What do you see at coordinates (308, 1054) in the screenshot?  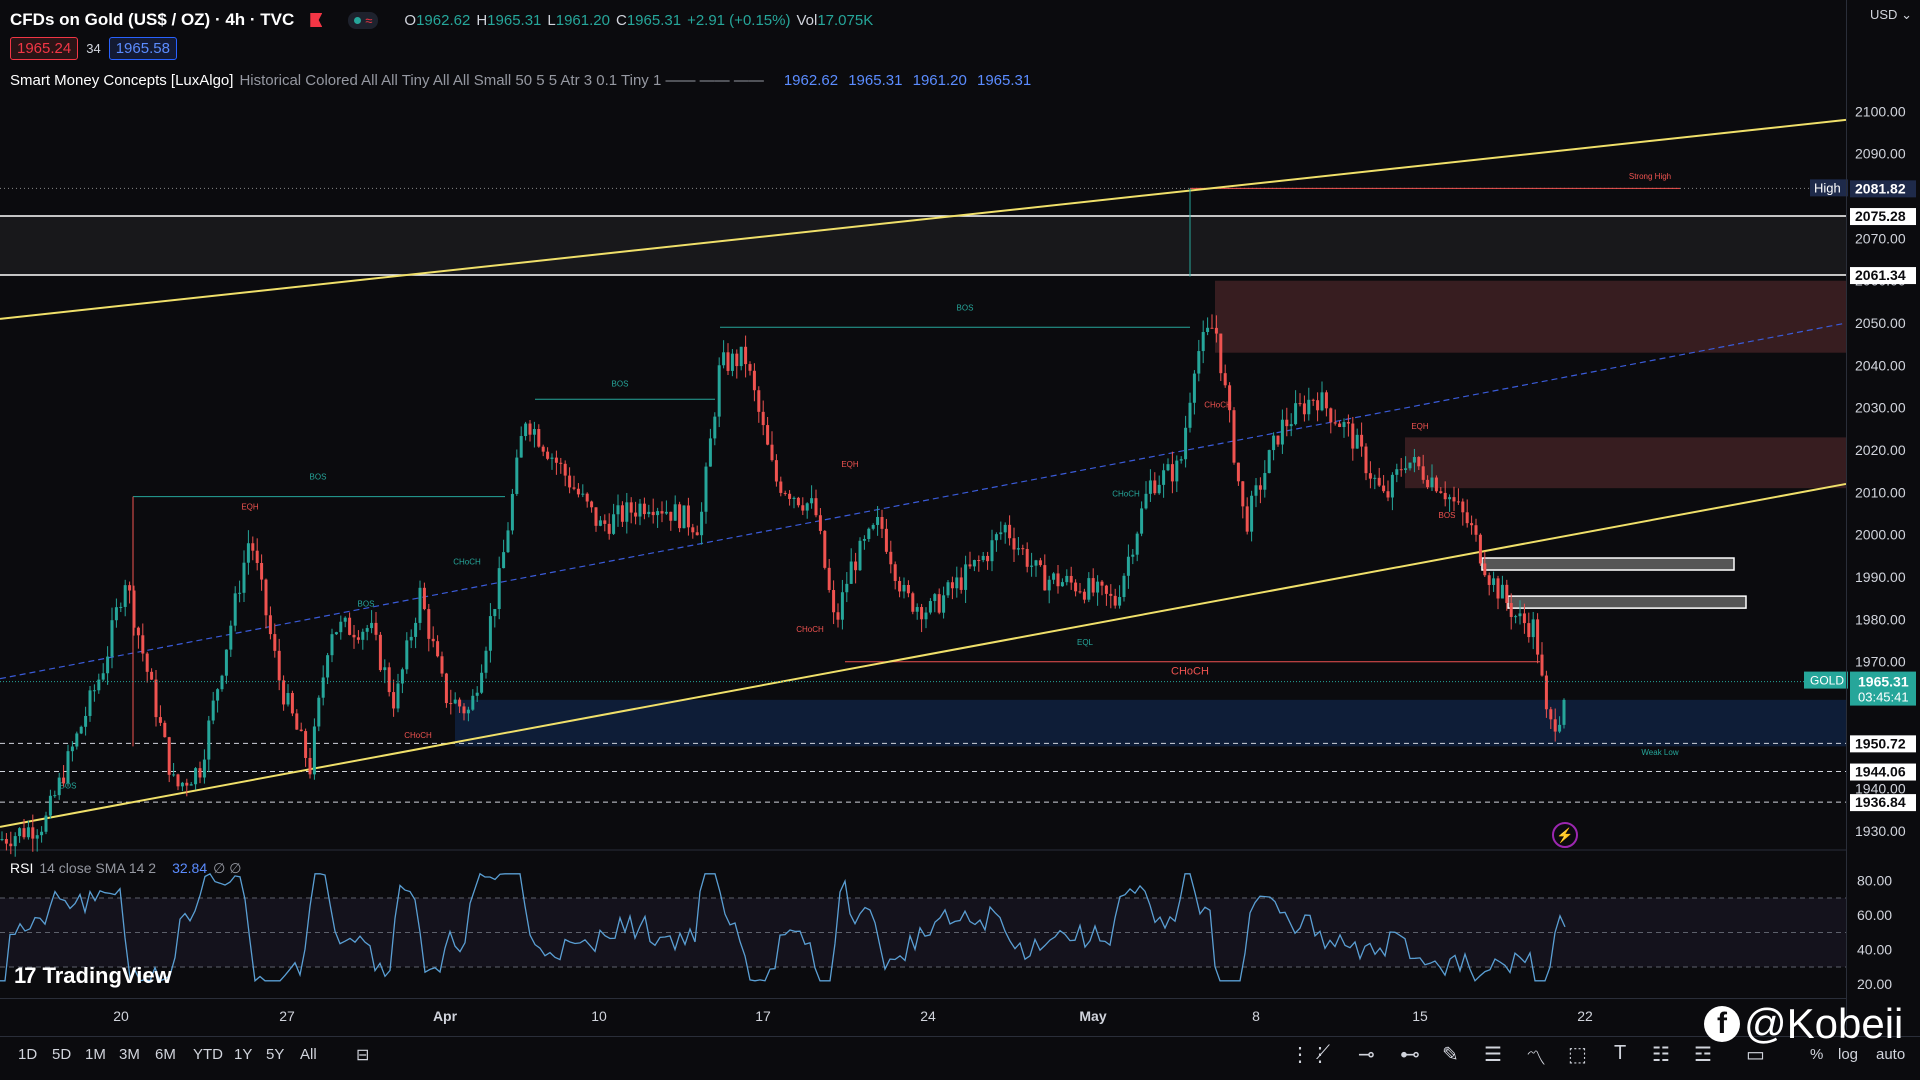 I see `timeframe-button-all: All` at bounding box center [308, 1054].